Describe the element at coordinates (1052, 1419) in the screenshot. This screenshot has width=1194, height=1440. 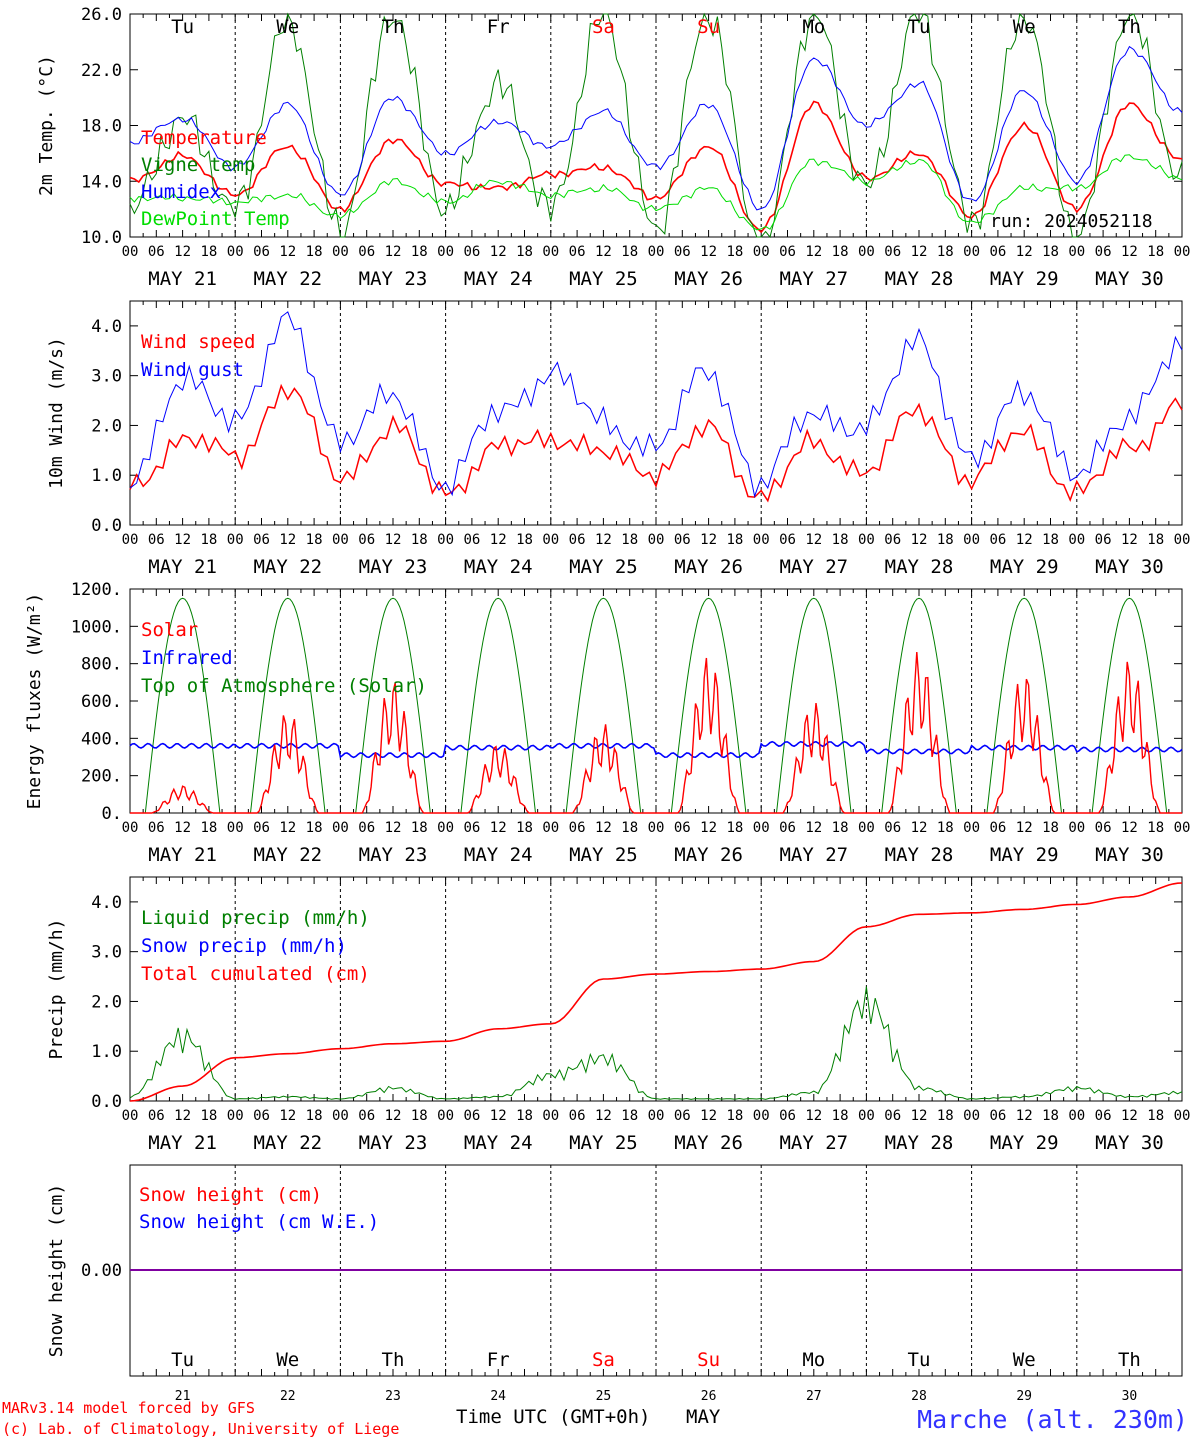
I see `station-label: Marche (alt. 230m)` at that location.